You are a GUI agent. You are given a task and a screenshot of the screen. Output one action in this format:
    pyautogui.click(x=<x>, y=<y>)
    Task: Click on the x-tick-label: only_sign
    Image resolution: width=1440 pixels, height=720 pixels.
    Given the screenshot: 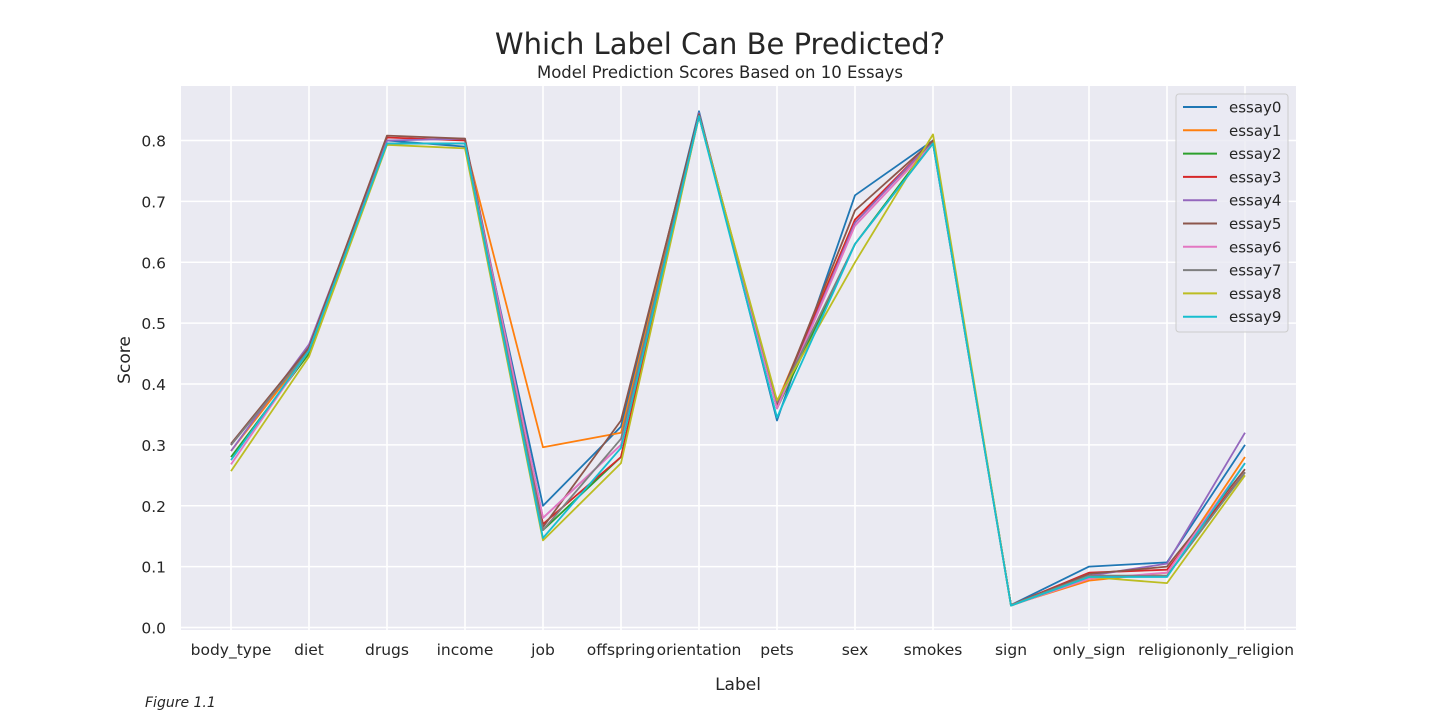 What is the action you would take?
    pyautogui.click(x=1089, y=650)
    